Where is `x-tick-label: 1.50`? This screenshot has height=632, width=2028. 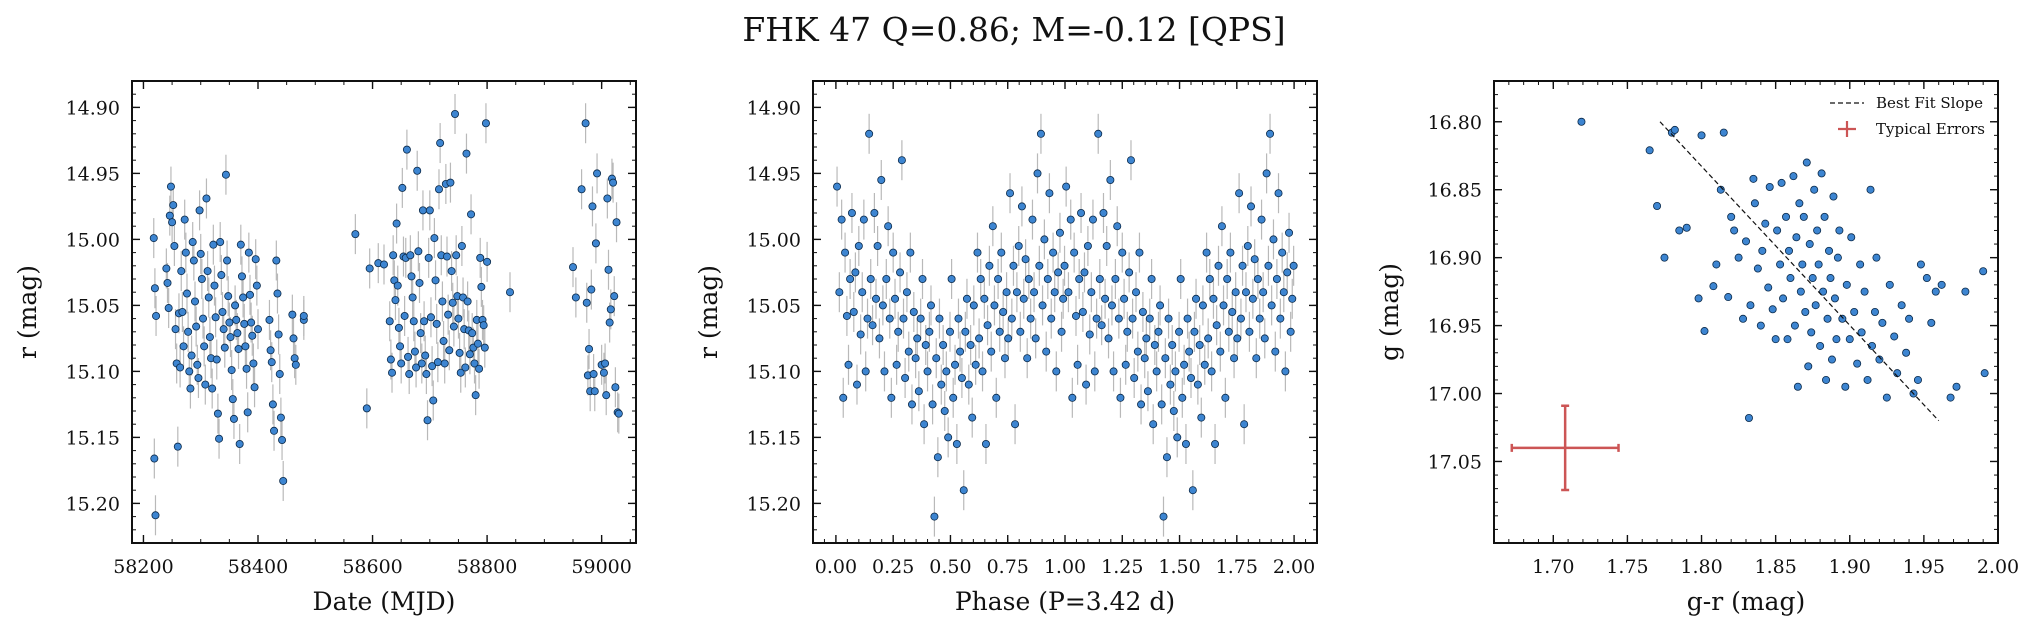 x-tick-label: 1.50 is located at coordinates (1179, 567).